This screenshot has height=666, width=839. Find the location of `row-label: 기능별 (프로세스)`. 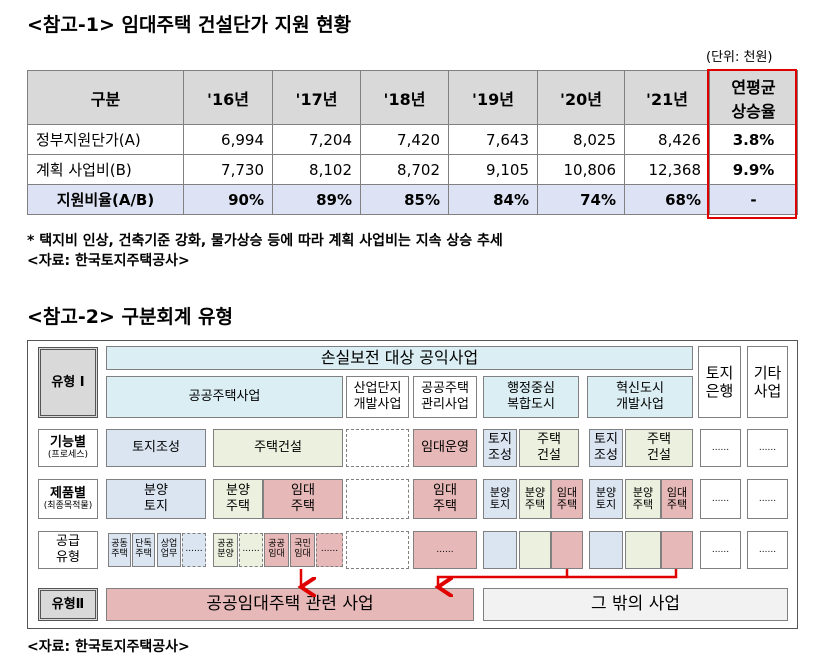

row-label: 기능별 (프로세스) is located at coordinates (68, 448).